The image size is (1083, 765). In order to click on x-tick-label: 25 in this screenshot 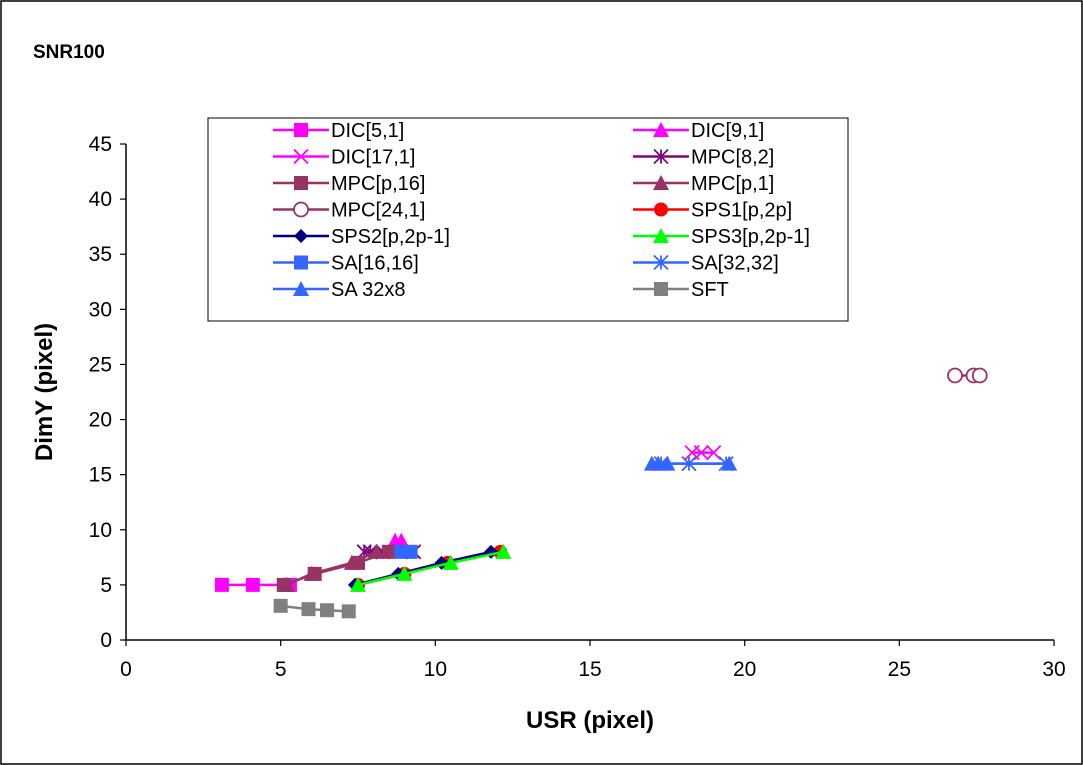, I will do `click(899, 669)`.